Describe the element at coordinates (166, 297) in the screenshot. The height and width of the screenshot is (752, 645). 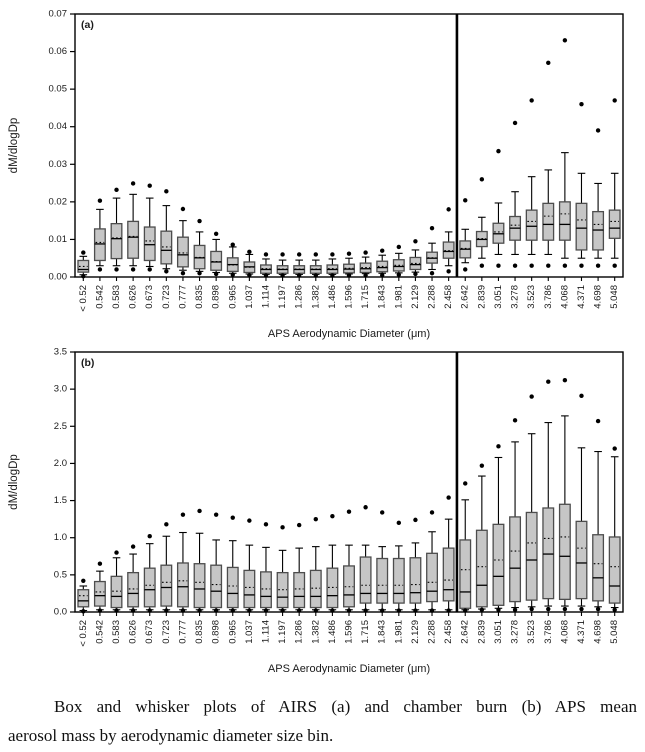
I see `svg-text: 0.723` at that location.